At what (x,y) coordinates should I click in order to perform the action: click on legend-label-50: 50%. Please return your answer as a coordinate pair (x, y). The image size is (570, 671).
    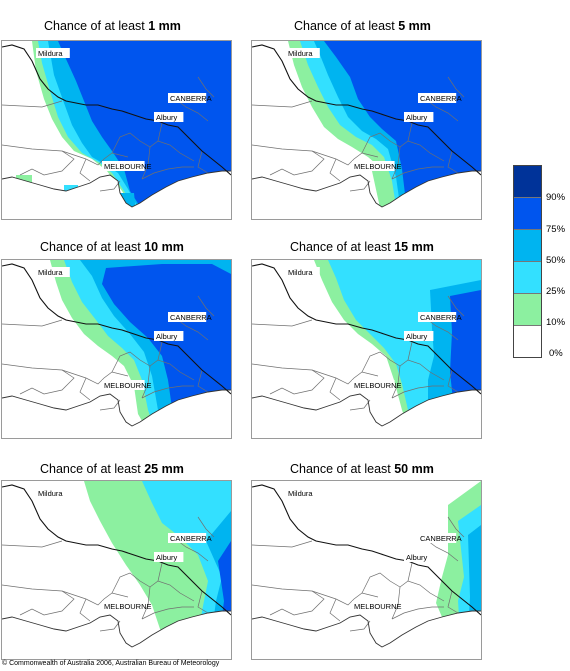
    Looking at the image, I should click on (556, 260).